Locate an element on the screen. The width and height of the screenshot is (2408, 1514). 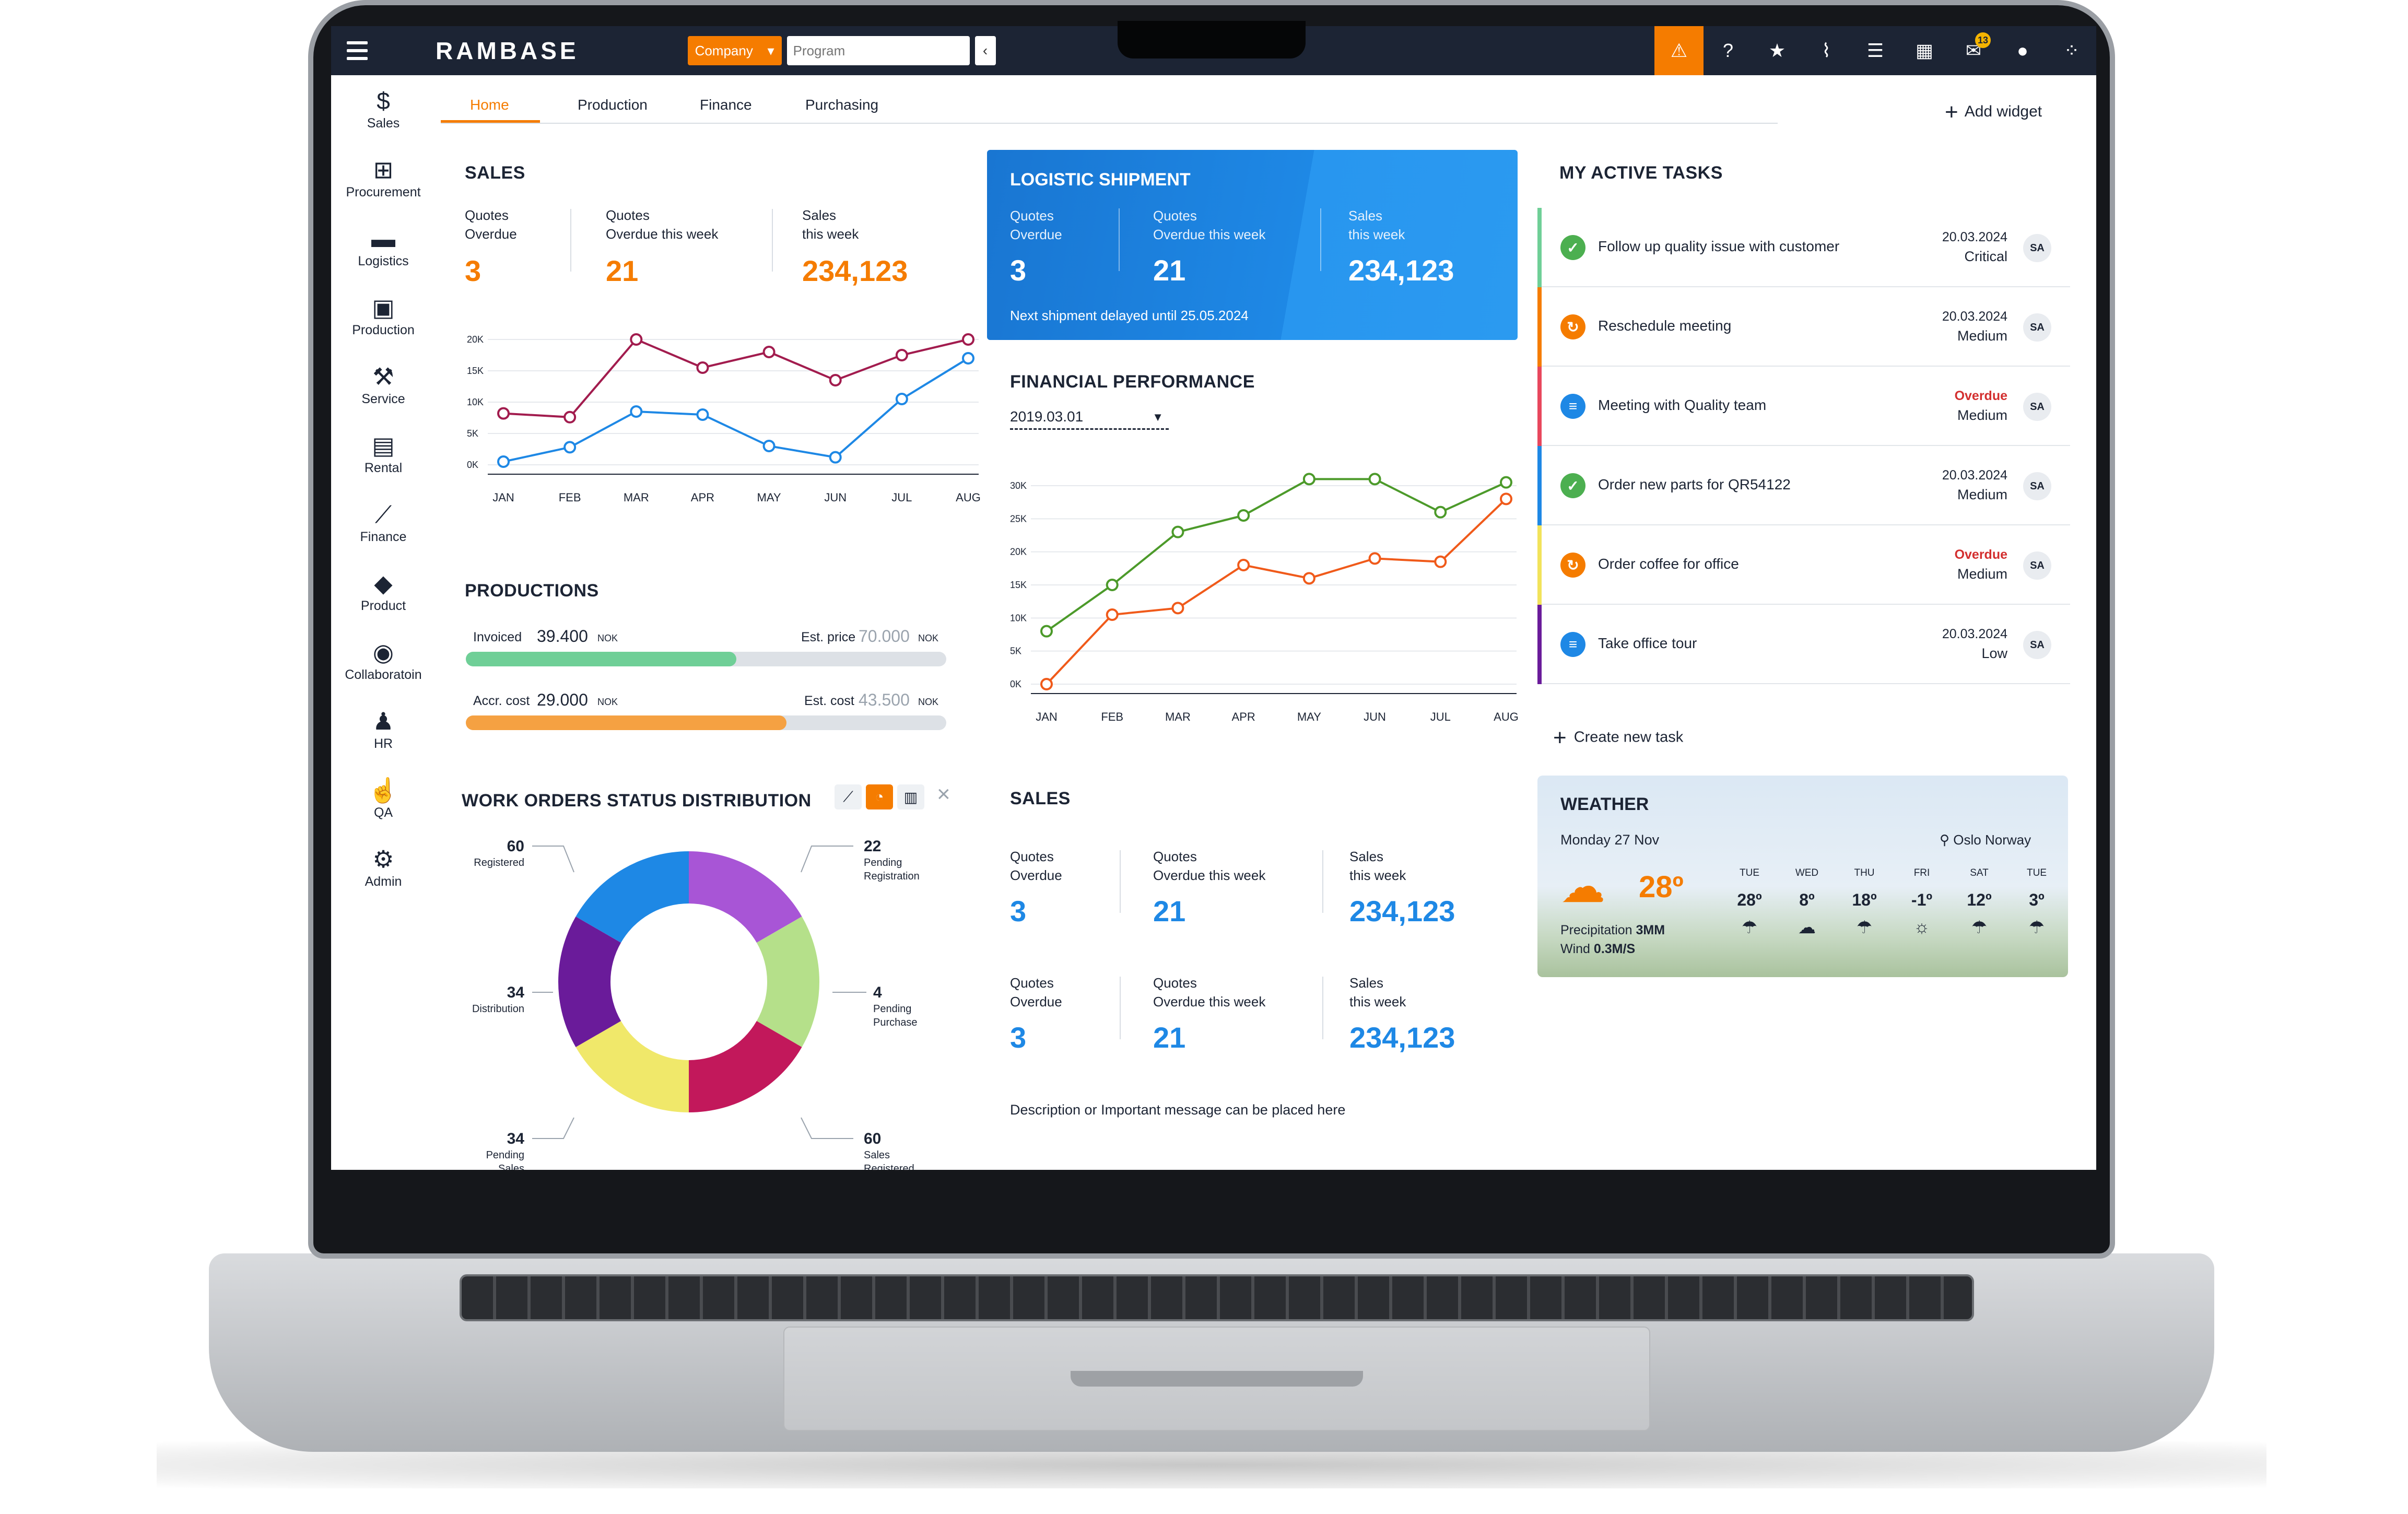
tab-home: Home is located at coordinates (489, 105).